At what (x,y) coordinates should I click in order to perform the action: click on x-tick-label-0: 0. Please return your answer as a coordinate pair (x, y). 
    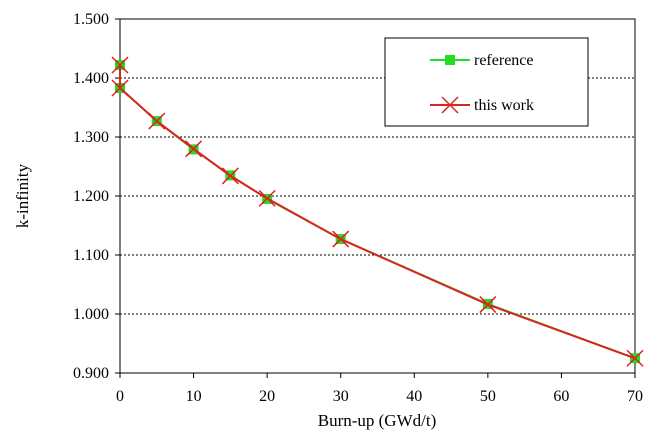
    Looking at the image, I should click on (120, 396).